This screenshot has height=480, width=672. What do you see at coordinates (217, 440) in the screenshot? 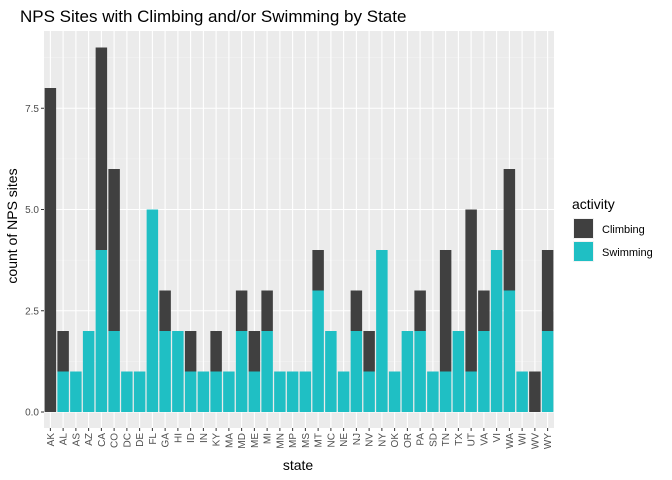
I see `x-tick-label: KY` at bounding box center [217, 440].